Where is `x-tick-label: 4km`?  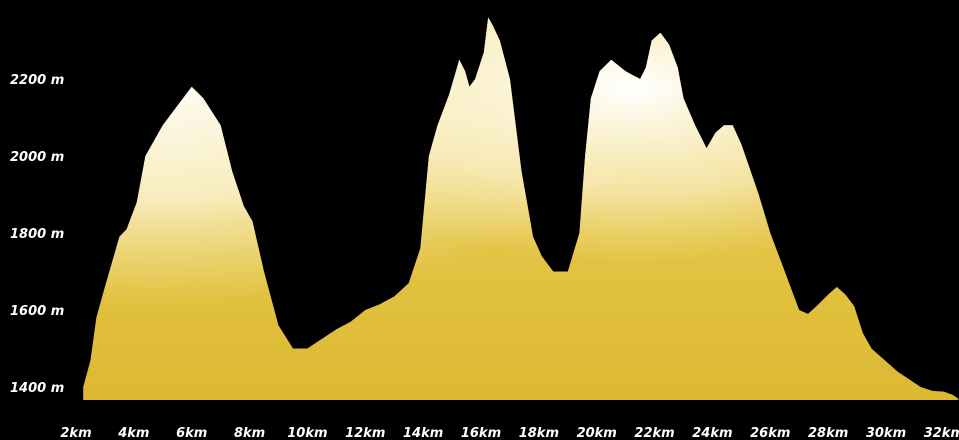 x-tick-label: 4km is located at coordinates (133, 433).